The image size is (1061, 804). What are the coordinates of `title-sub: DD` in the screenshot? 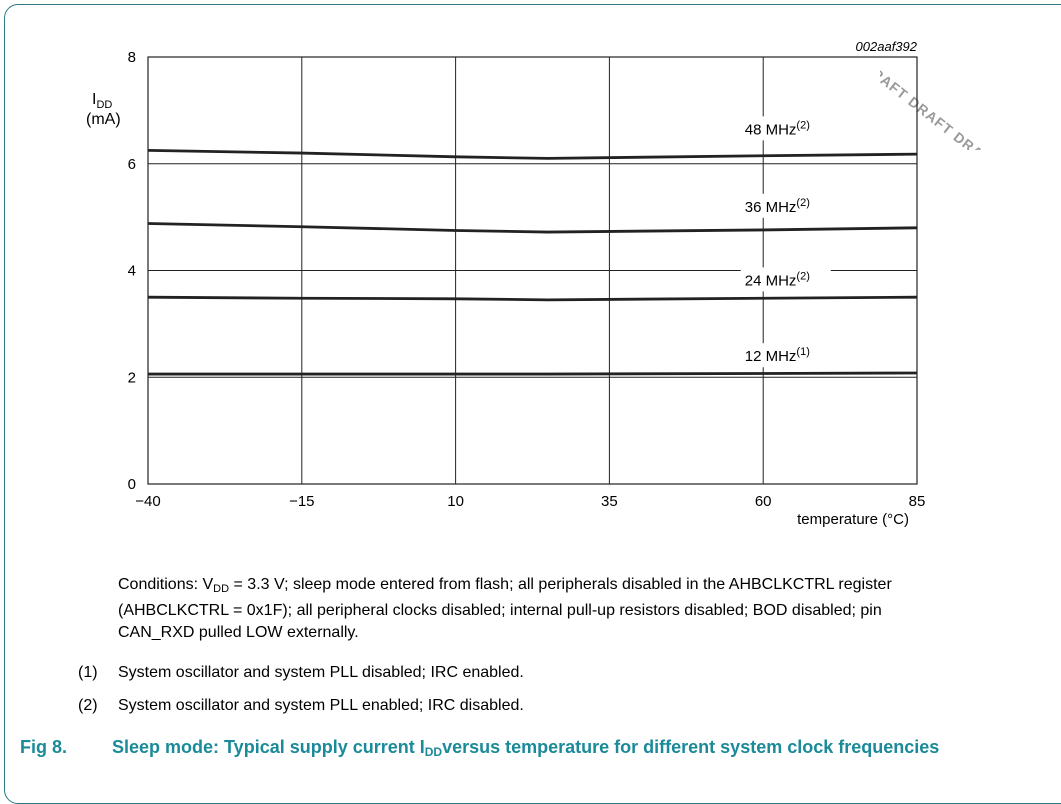 It's located at (433, 752).